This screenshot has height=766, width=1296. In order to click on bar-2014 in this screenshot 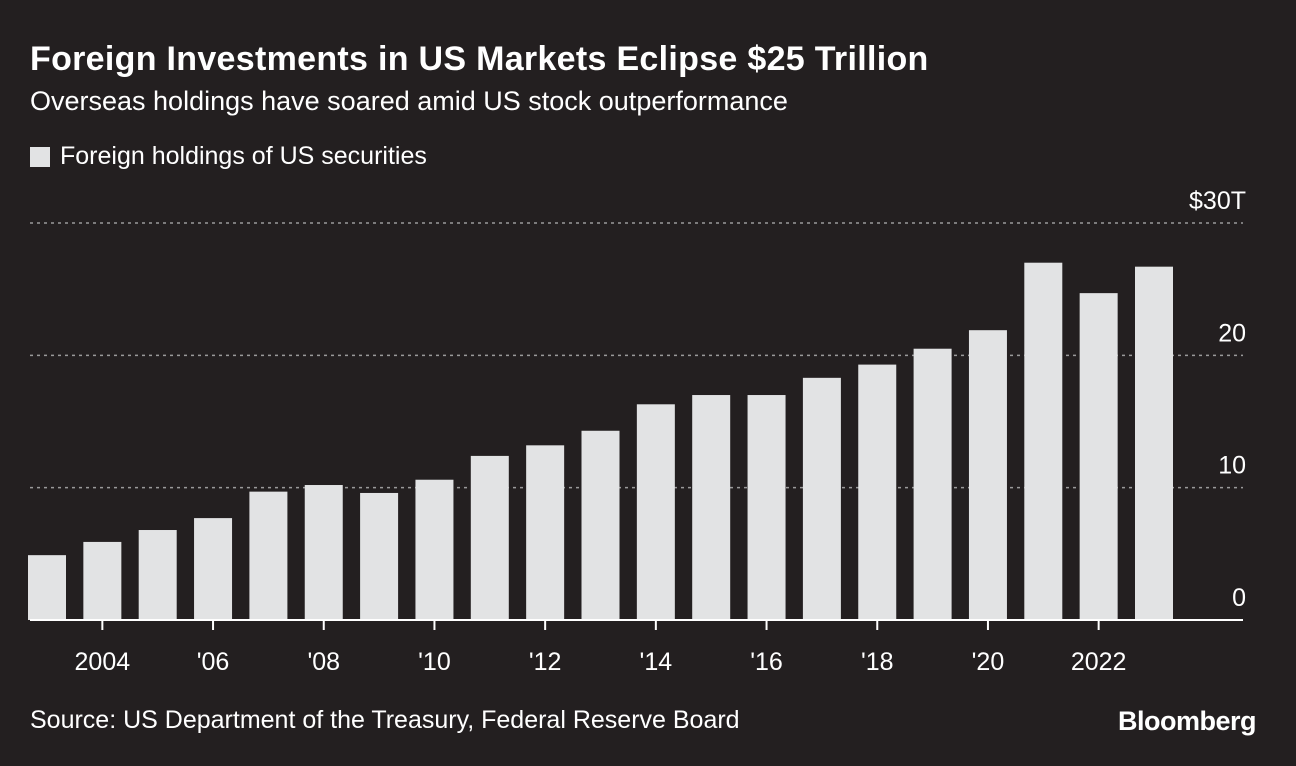, I will do `click(655, 512)`.